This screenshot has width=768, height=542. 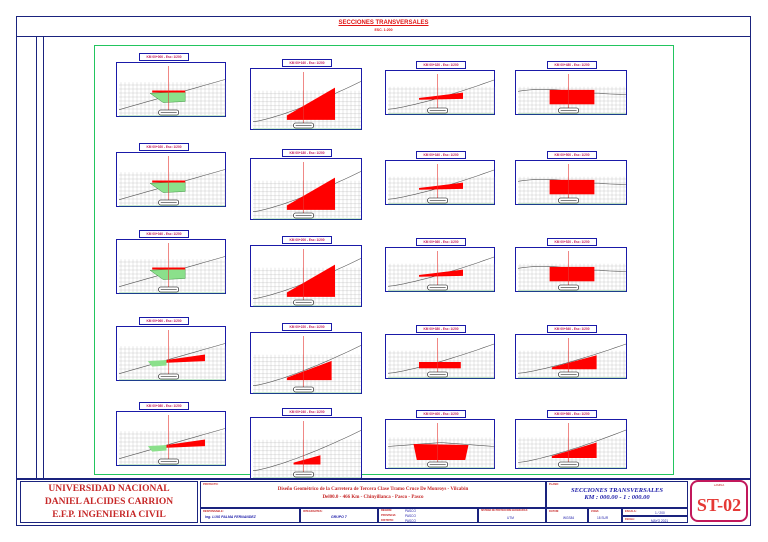 I want to click on distrito-label: DISTRITO:, so click(x=387, y=520).